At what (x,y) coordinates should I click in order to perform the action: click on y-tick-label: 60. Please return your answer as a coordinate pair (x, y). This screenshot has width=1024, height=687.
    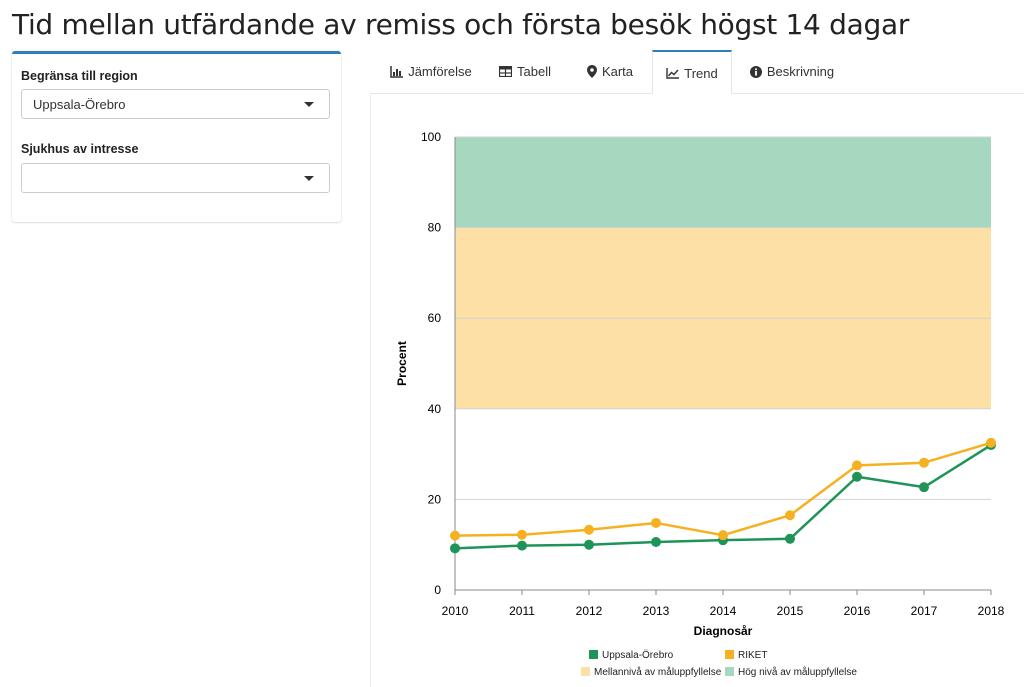
    Looking at the image, I should click on (435, 318).